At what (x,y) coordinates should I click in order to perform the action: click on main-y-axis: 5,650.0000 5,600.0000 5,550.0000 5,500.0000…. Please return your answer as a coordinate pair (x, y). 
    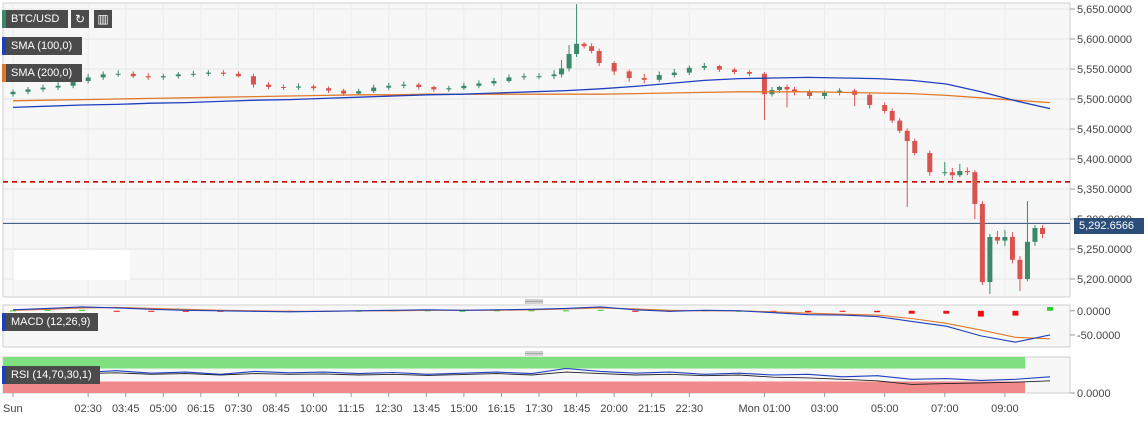
    Looking at the image, I should click on (1101, 145).